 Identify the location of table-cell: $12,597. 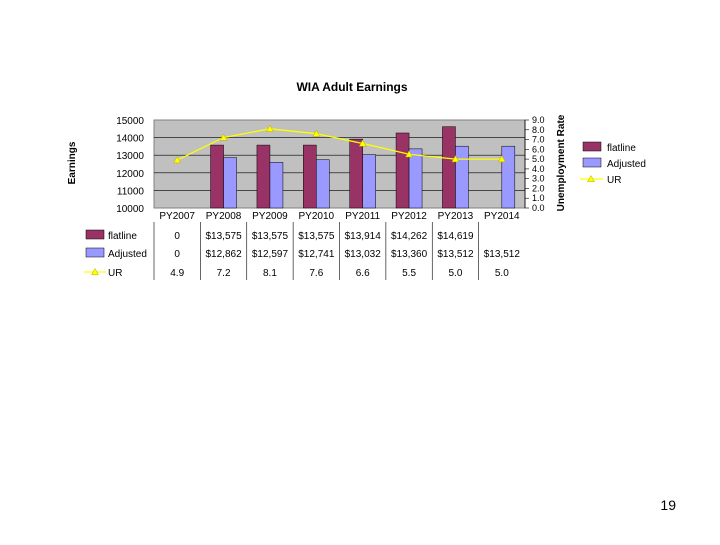
(270, 254).